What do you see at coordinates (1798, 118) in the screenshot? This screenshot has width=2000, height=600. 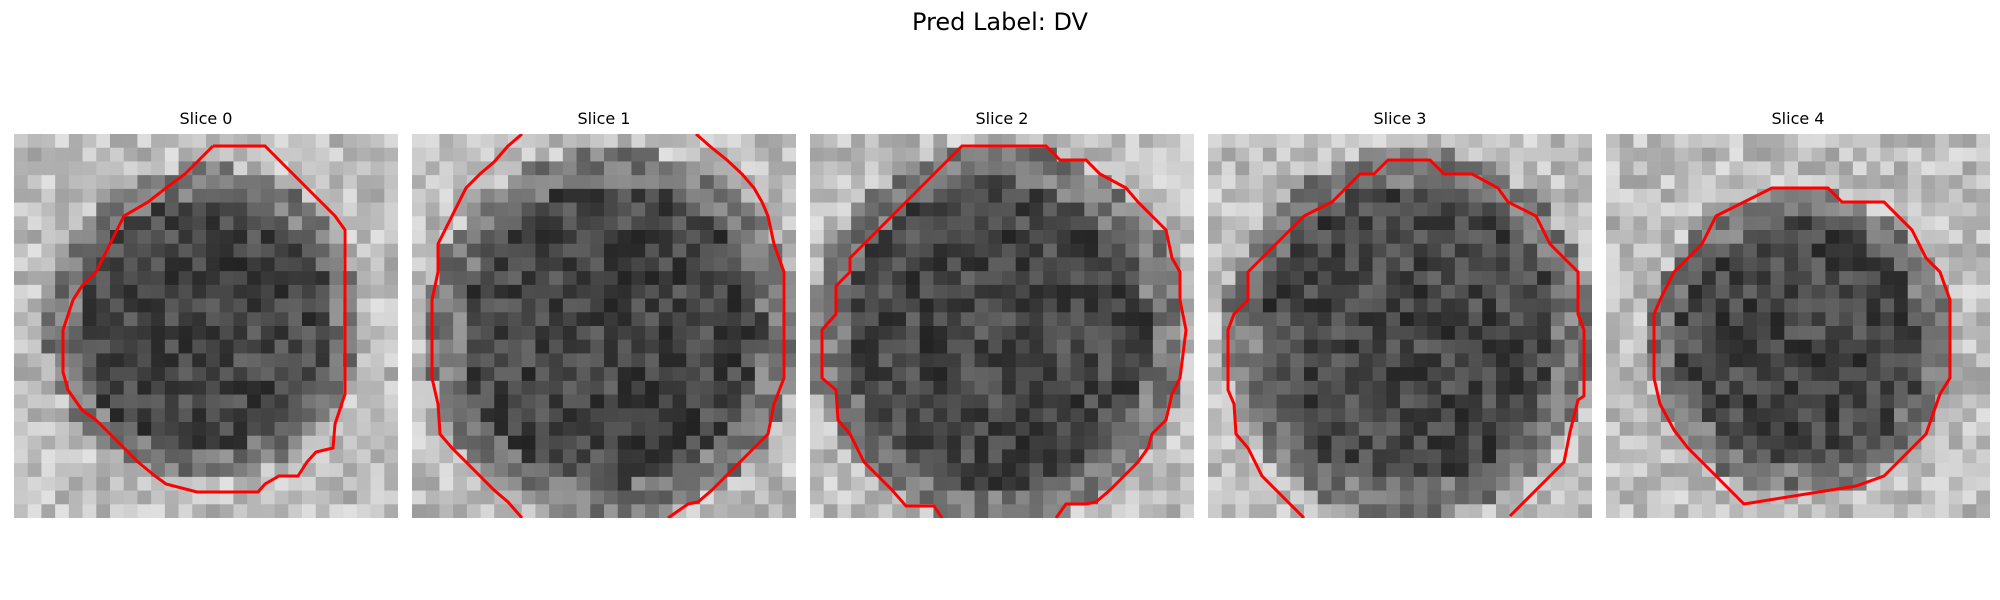 I see `slice-title: Slice 4` at bounding box center [1798, 118].